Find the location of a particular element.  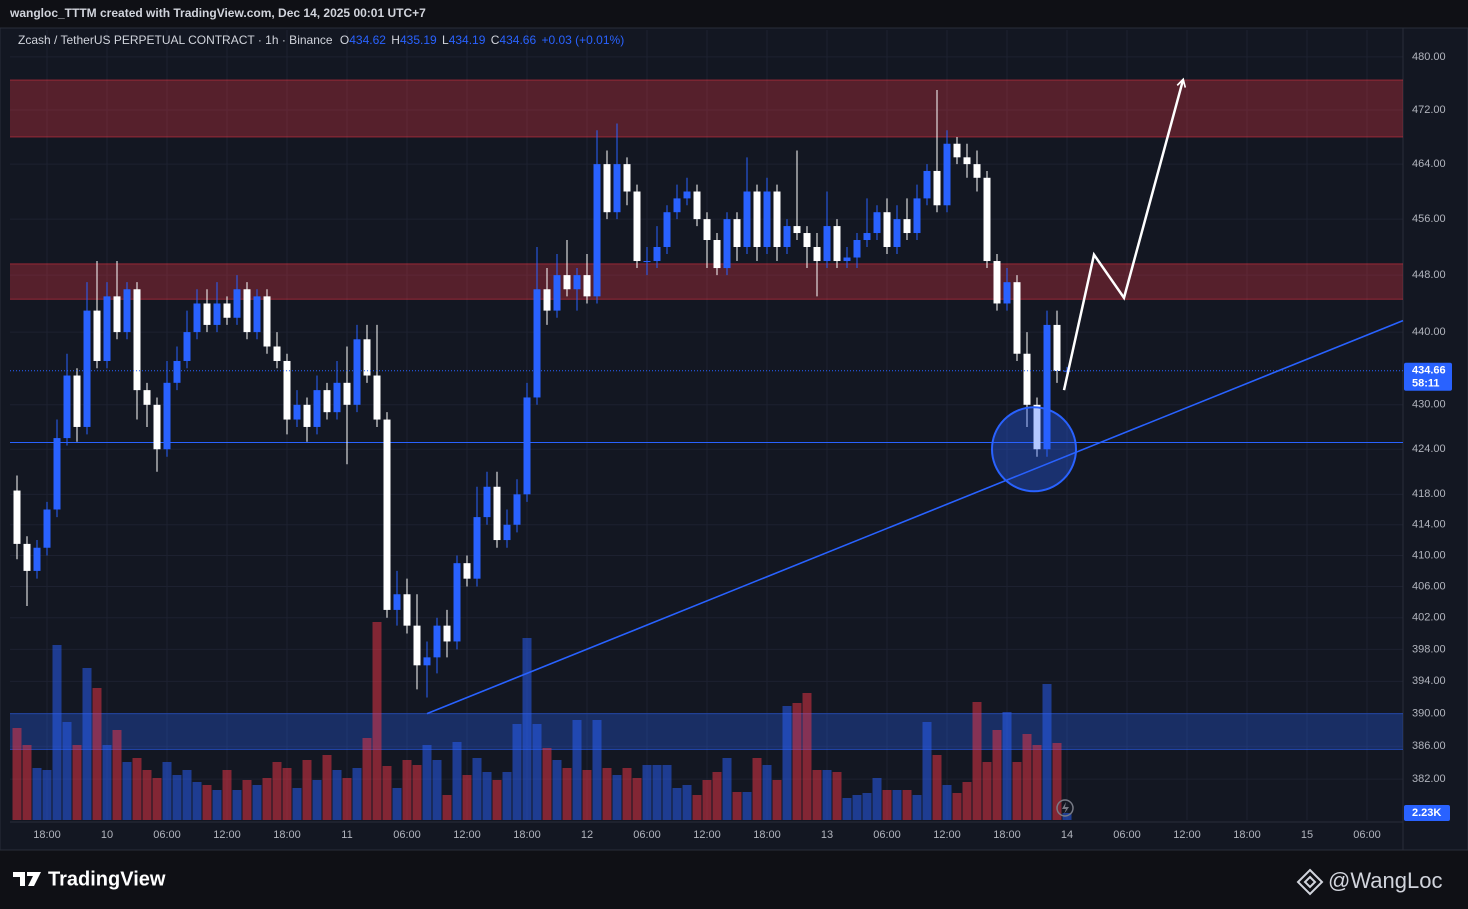

change: +0.03 (+0.01%) is located at coordinates (582, 40).